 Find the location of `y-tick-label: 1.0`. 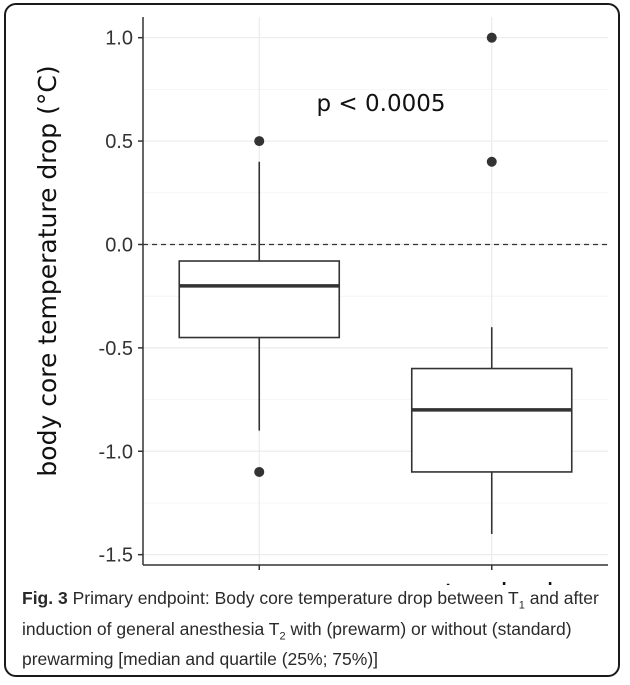

y-tick-label: 1.0 is located at coordinates (119, 39).